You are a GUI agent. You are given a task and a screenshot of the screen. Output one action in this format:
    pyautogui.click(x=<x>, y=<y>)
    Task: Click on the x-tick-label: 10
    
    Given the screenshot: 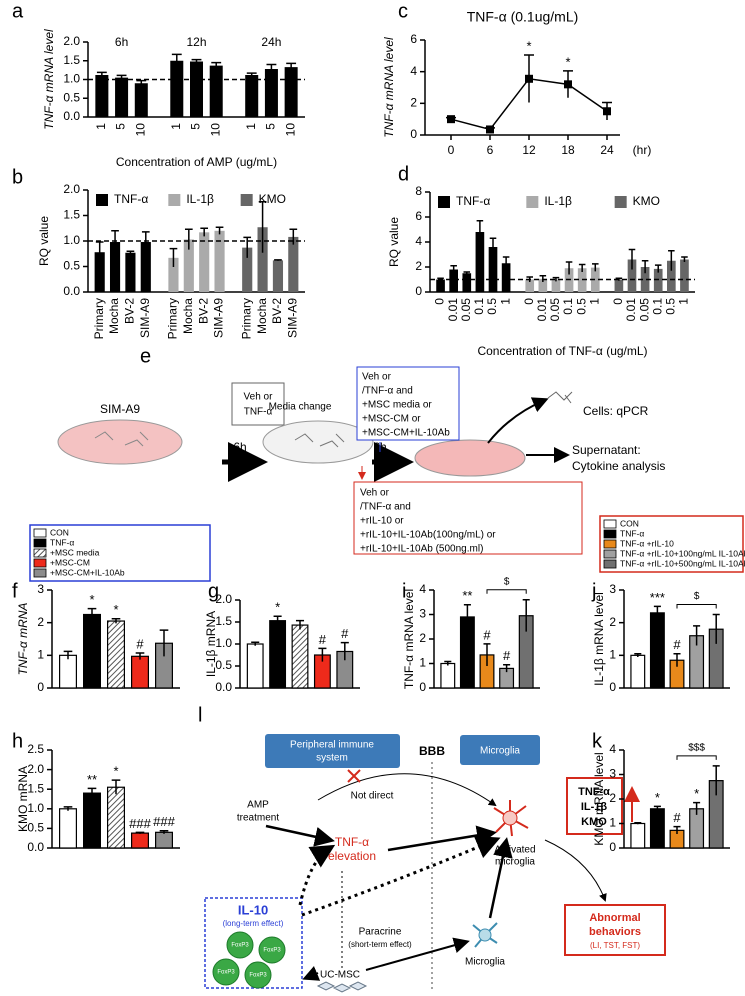 What is the action you would take?
    pyautogui.click(x=290, y=130)
    